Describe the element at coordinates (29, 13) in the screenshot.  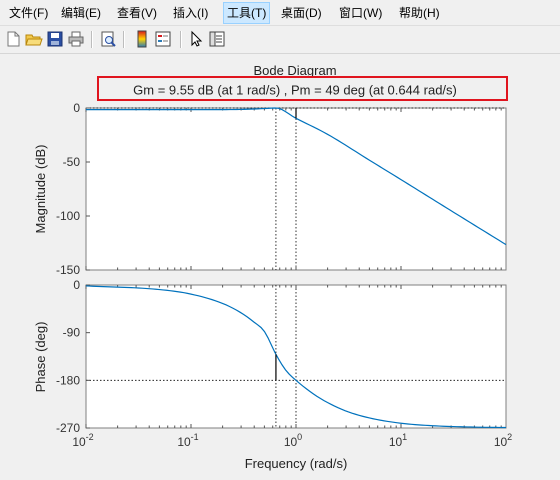
I see `menu-file: 文件(F)` at that location.